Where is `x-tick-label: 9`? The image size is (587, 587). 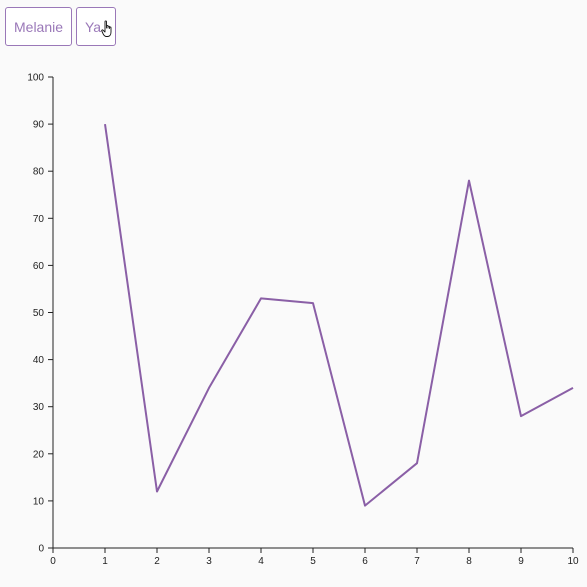
x-tick-label: 9 is located at coordinates (521, 561).